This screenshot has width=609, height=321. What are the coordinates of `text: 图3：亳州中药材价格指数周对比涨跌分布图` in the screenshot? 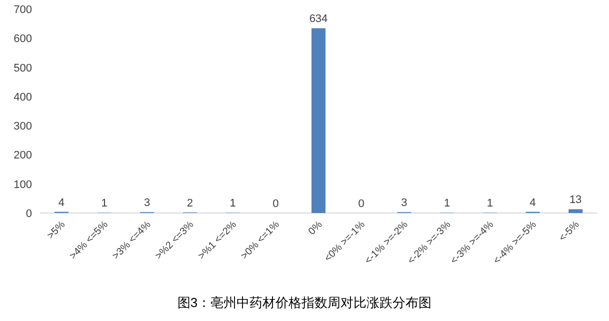 It's located at (304, 302).